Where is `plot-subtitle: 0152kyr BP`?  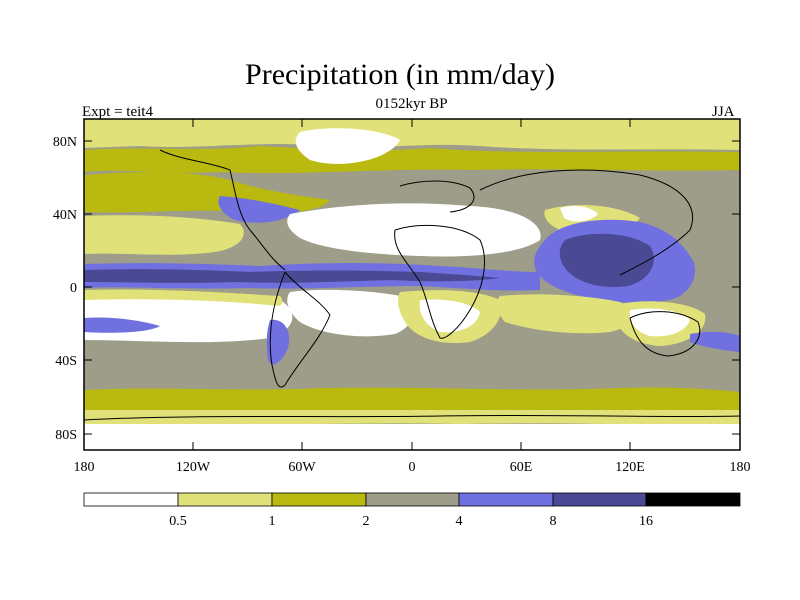 plot-subtitle: 0152kyr BP is located at coordinates (411, 104).